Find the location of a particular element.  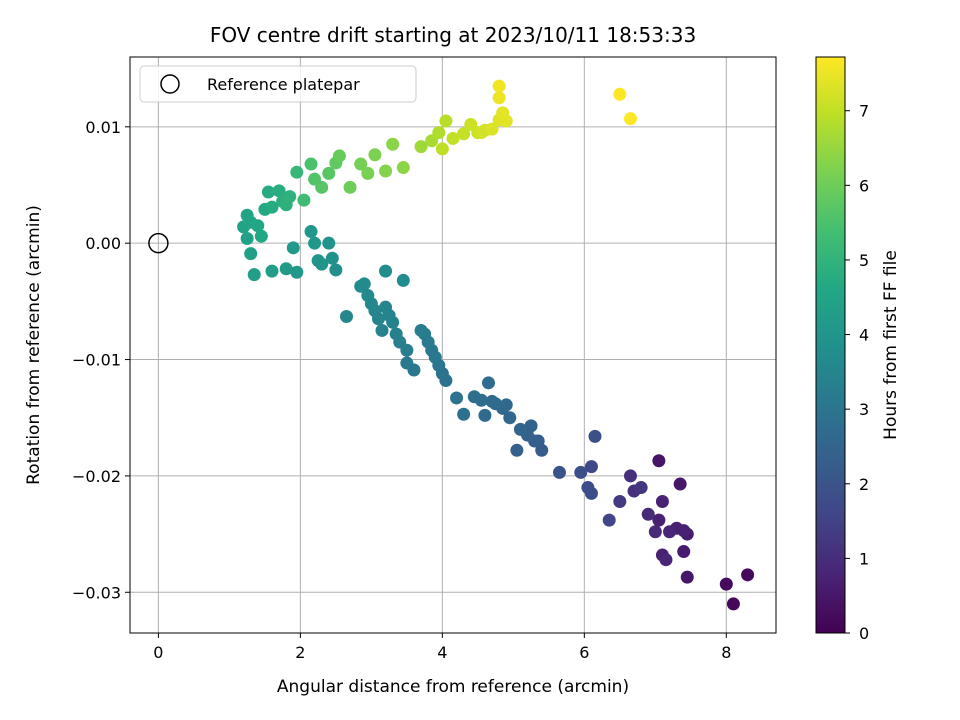

legend-box is located at coordinates (278, 84).